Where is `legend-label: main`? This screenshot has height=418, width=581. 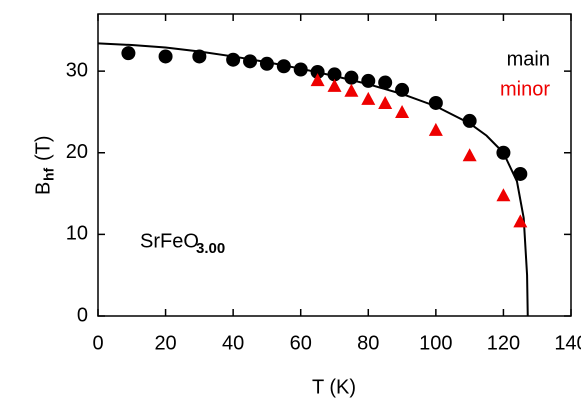
legend-label: main is located at coordinates (528, 59).